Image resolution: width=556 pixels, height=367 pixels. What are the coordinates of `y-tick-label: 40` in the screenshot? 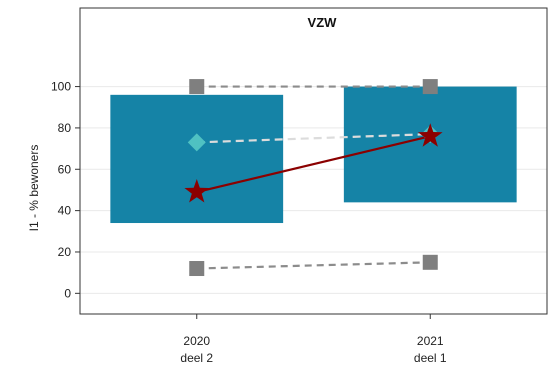 It's located at (65, 211).